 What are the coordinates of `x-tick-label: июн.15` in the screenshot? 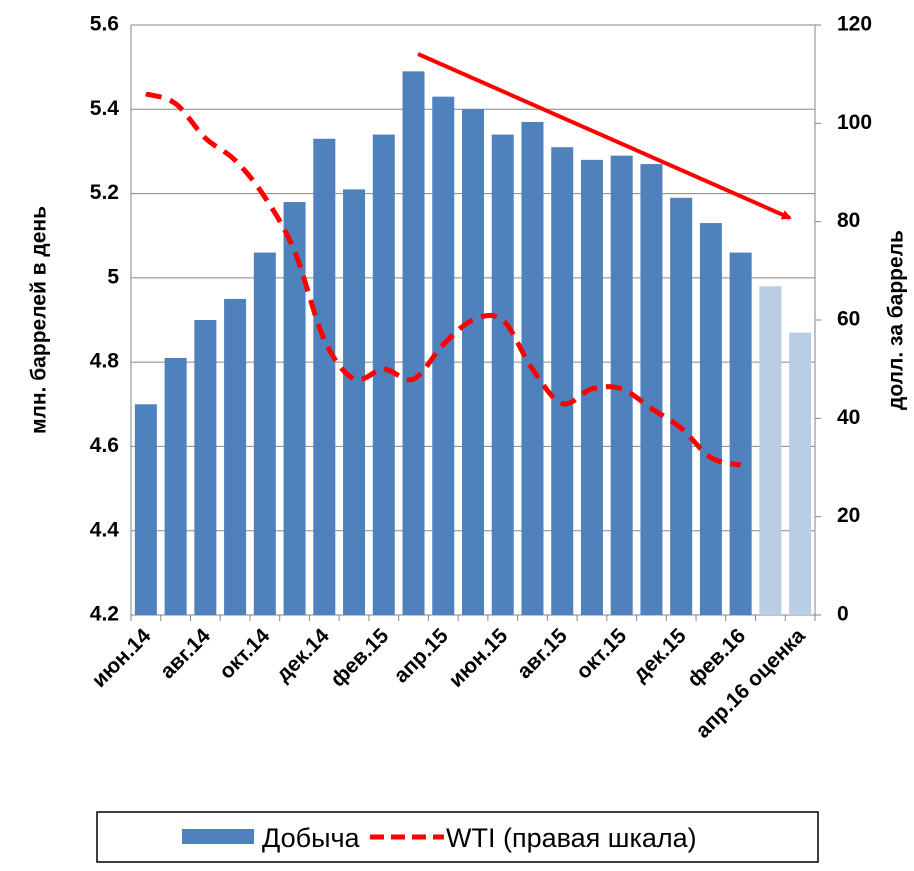 It's located at (479, 658).